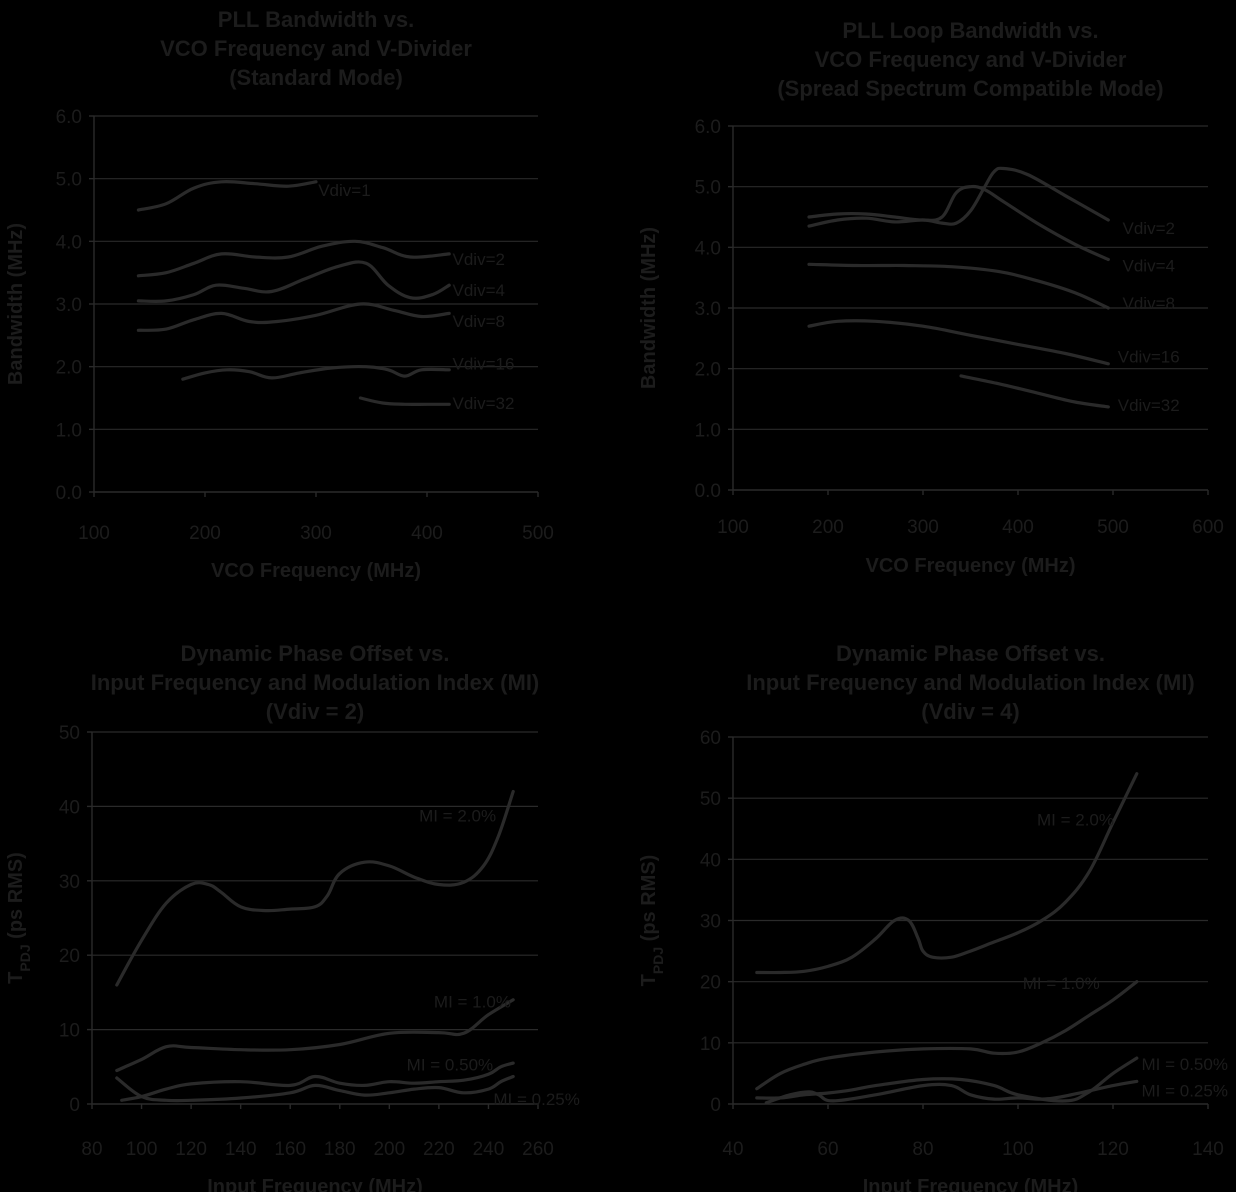 This screenshot has width=1236, height=1192. Describe the element at coordinates (732, 1149) in the screenshot. I see `x-tick-label: 40` at that location.